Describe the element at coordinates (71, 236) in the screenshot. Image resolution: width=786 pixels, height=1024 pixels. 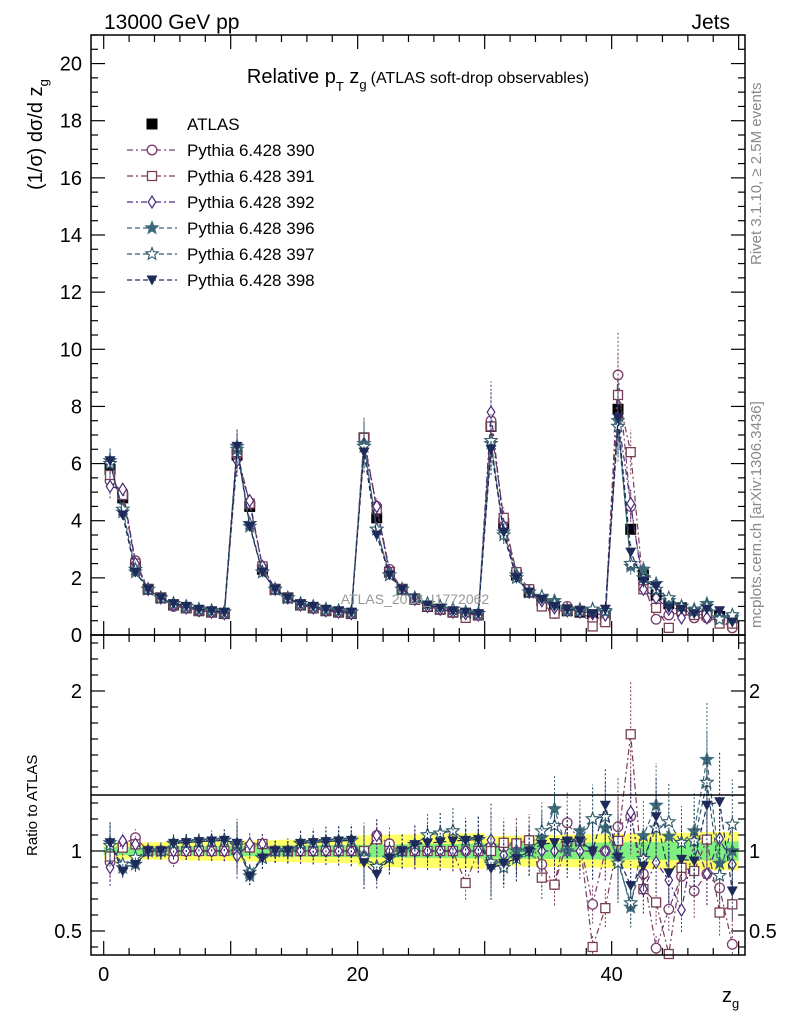
I see `tick-label: 14` at that location.